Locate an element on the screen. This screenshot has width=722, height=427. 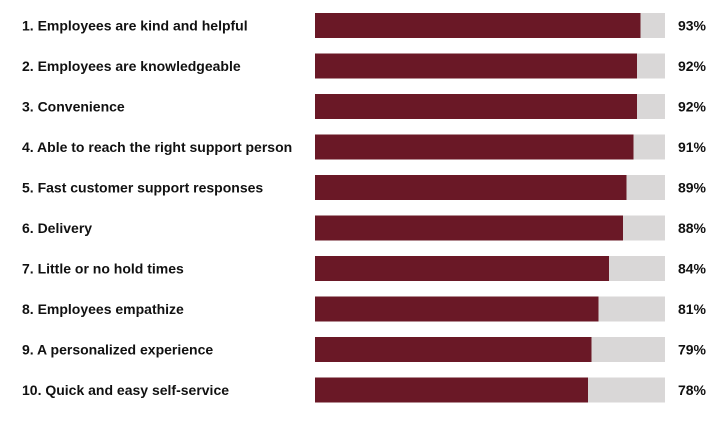
bar-row: 3. Convenience 92% is located at coordinates (364, 106).